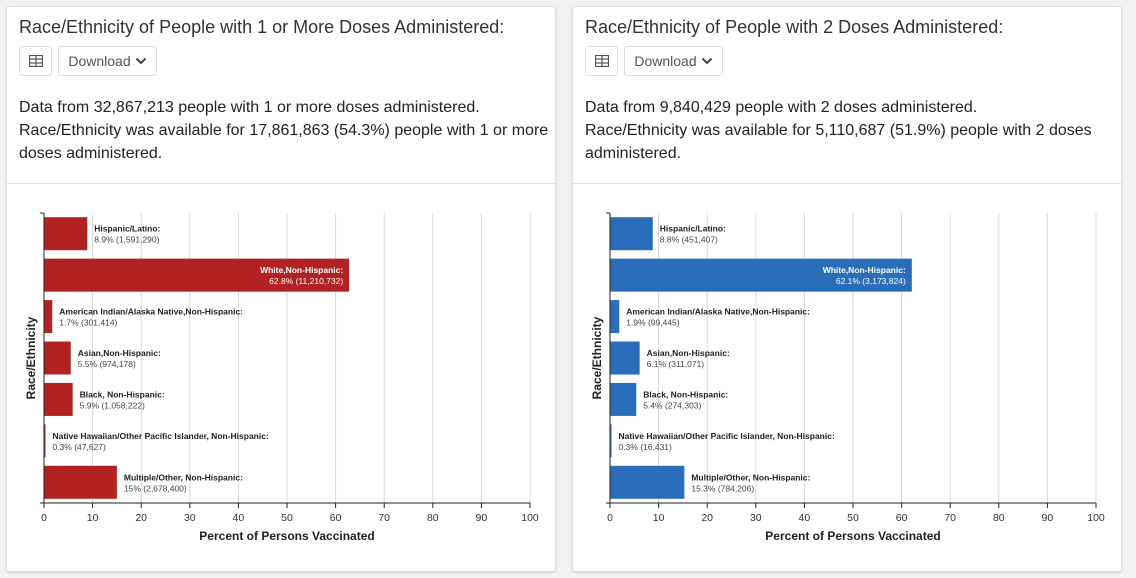 This screenshot has width=1136, height=578. Describe the element at coordinates (384, 518) in the screenshot. I see `x-tick-label: 70` at that location.